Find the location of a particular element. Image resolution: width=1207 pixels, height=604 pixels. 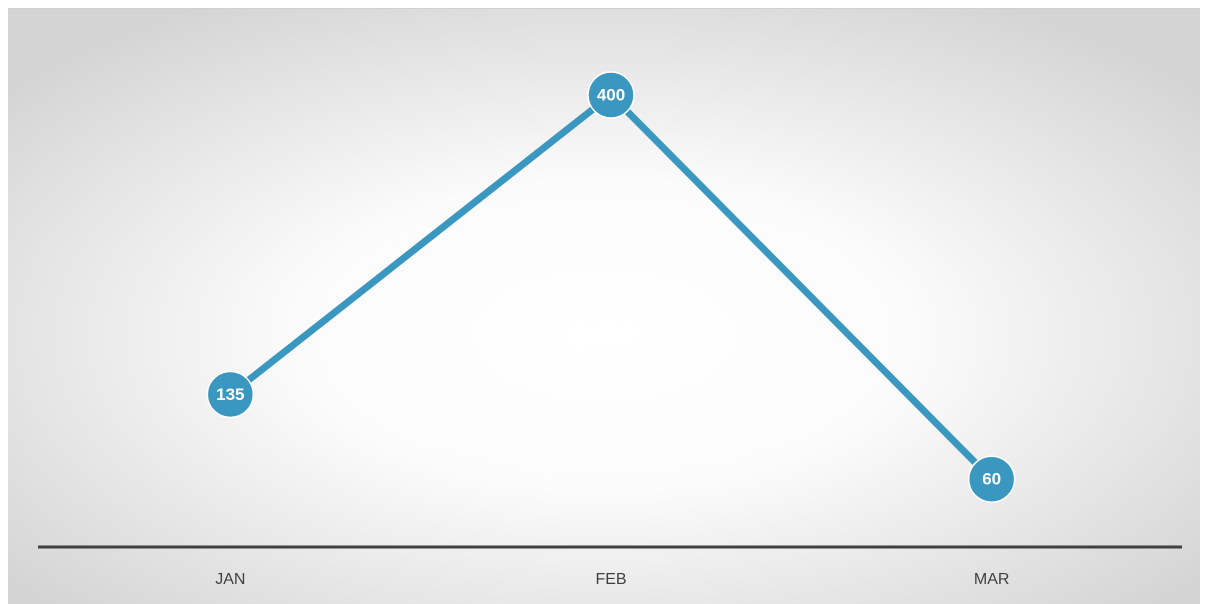

data-label: 135 is located at coordinates (230, 394).